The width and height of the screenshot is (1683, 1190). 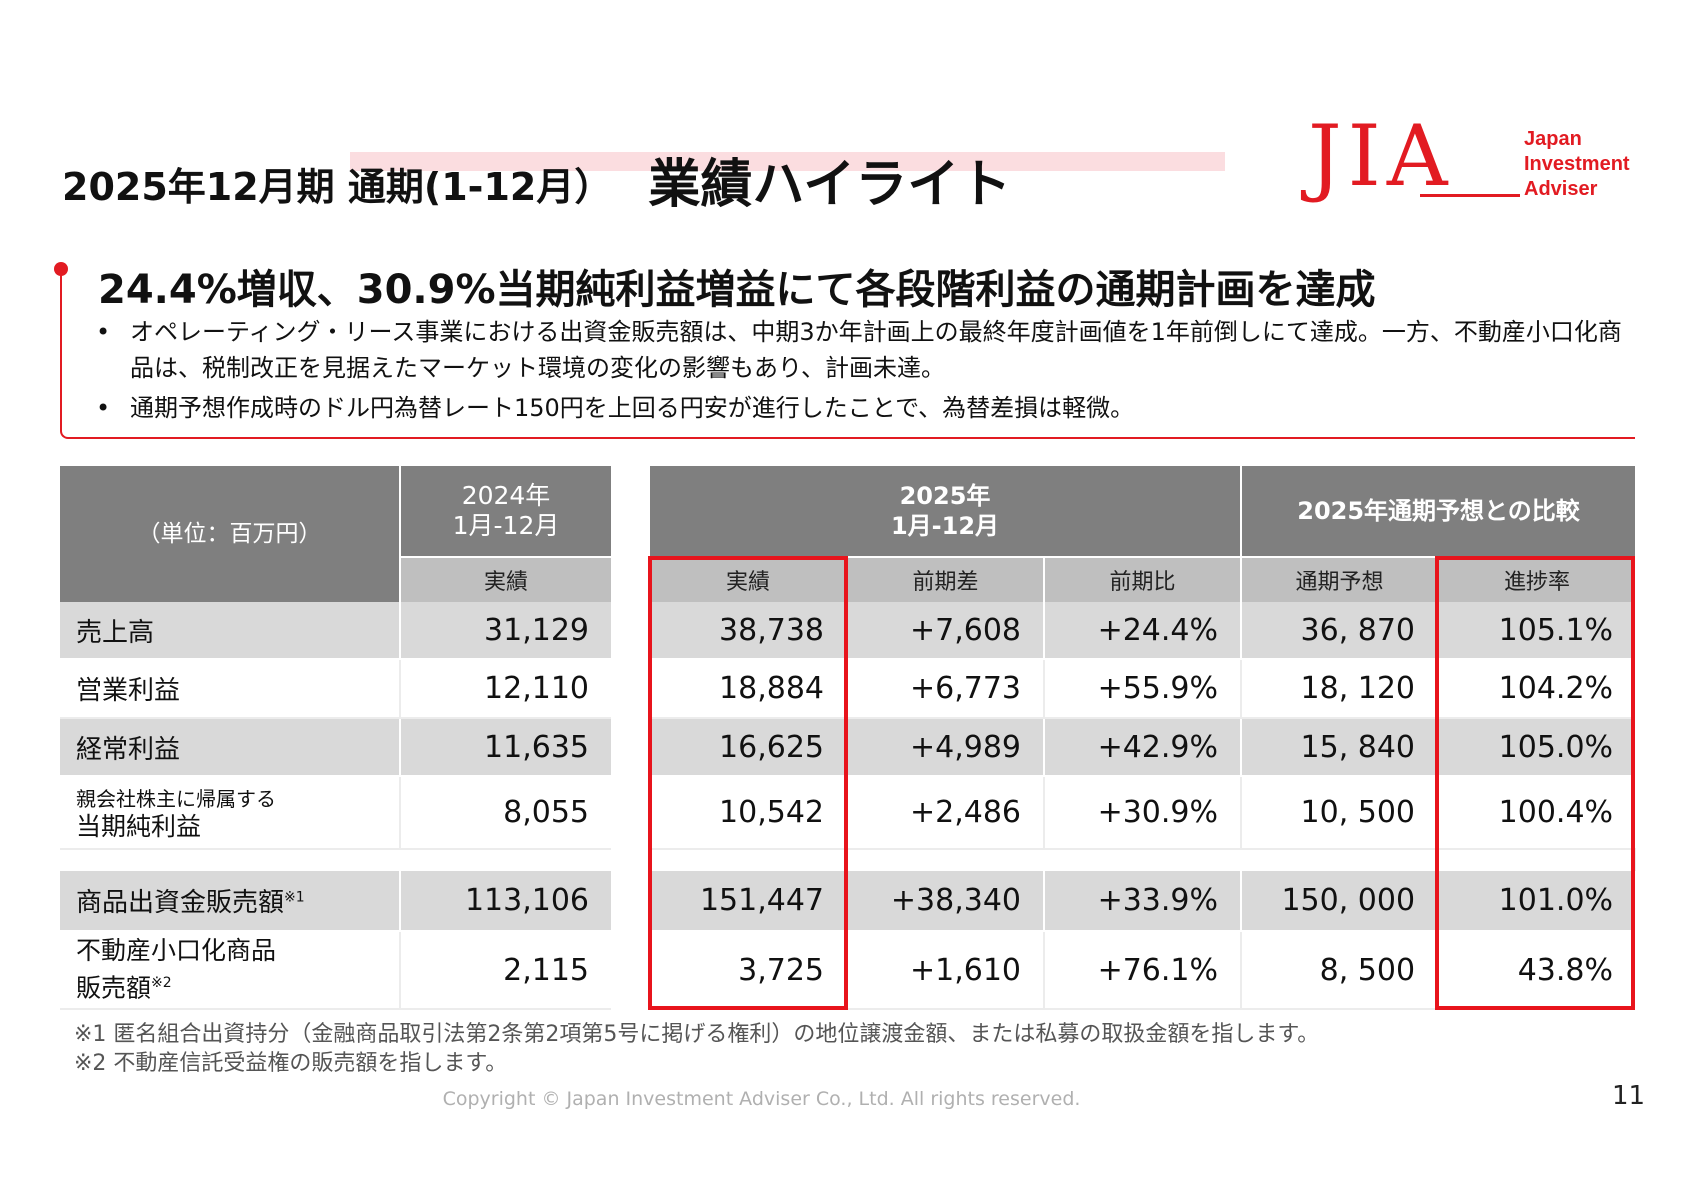 I want to click on sub-header-yoy-ratio: 前期比, so click(x=1143, y=579).